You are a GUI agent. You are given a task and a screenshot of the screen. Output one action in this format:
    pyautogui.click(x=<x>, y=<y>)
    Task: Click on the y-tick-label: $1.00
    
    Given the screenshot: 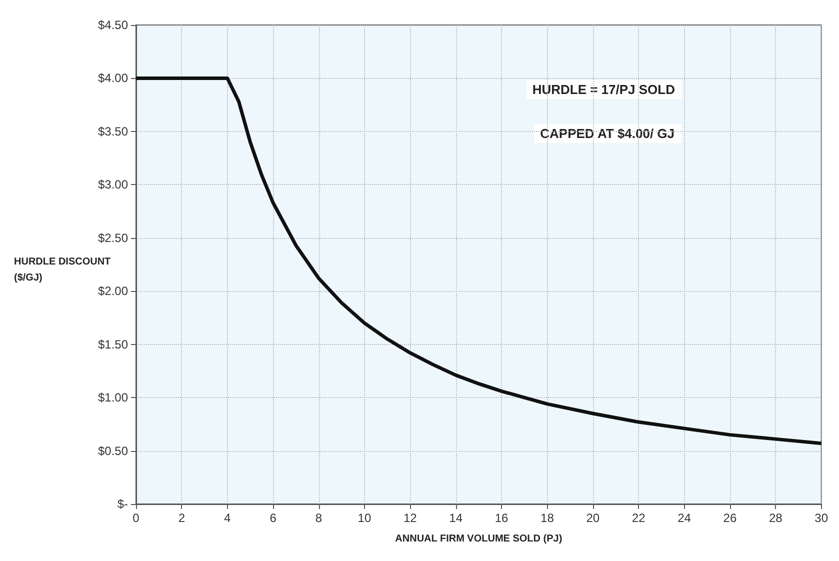 What is the action you would take?
    pyautogui.click(x=113, y=397)
    